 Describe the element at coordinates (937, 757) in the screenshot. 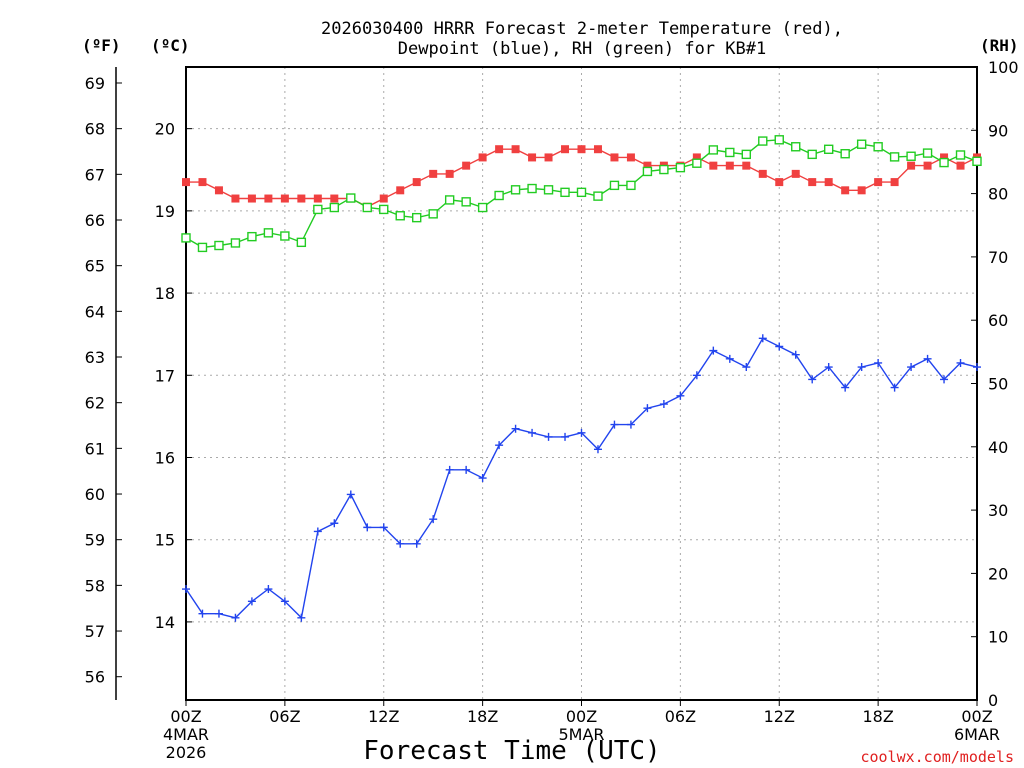

I see `credit-text: coolwx.com/models` at that location.